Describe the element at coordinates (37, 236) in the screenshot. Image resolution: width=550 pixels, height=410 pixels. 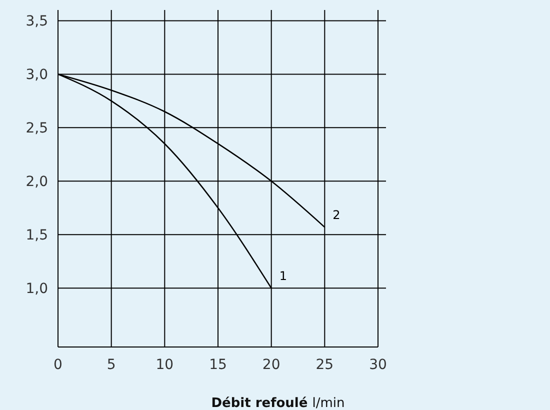
I see `y-tick-label: 1,5` at that location.